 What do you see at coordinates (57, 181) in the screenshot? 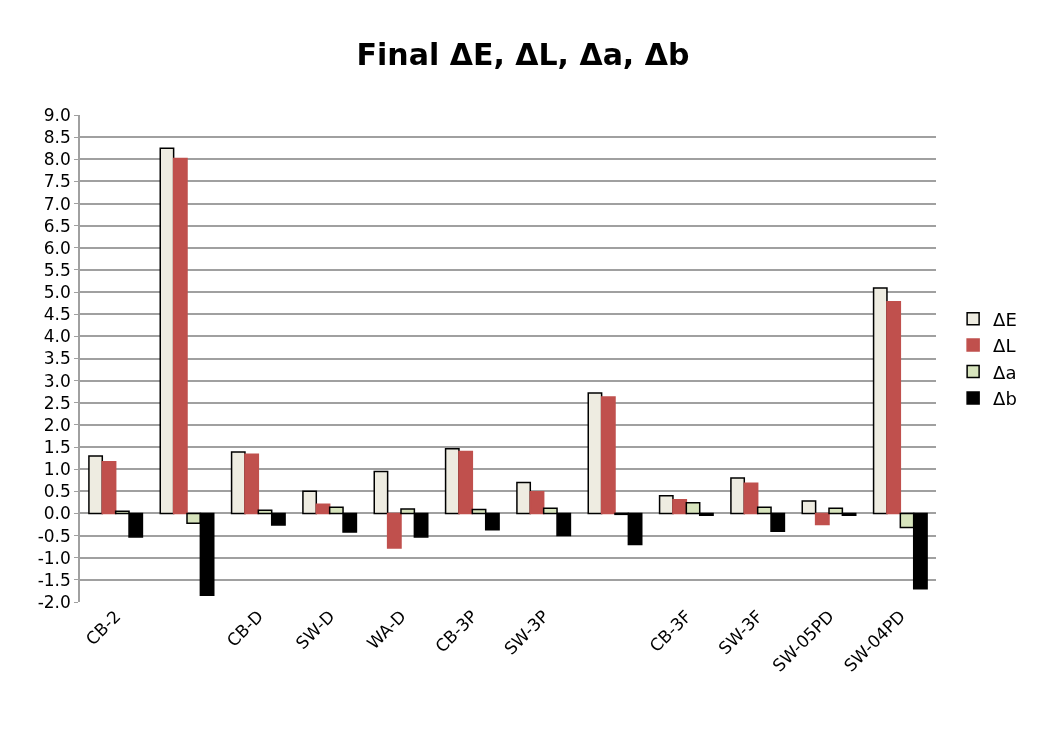
I see `y-tick-label: 7.5` at bounding box center [57, 181].